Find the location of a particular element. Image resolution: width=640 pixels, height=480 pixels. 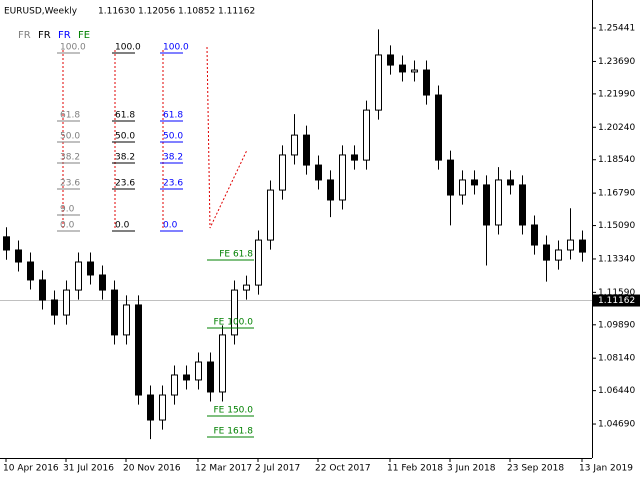

y-tick-label: 1.13340 is located at coordinates (616, 259).